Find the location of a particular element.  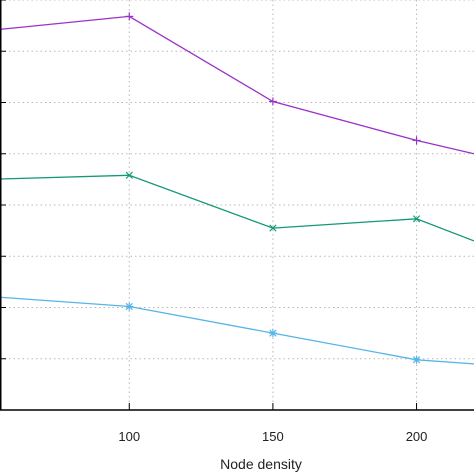

data-point-s2-p1 is located at coordinates (129, 306).